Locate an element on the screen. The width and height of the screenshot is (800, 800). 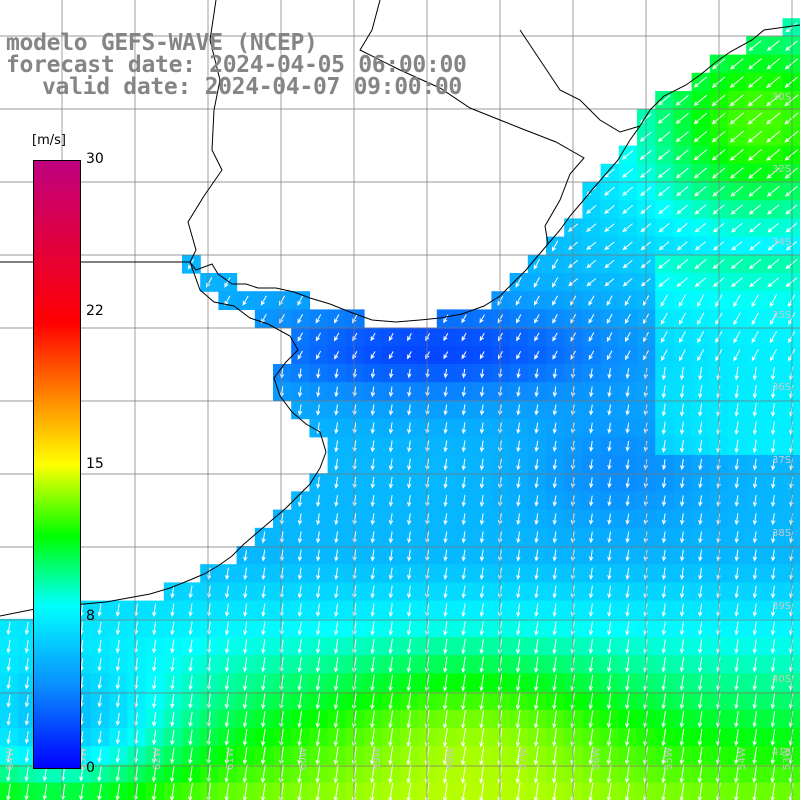
border-line is located at coordinates (472, 122).